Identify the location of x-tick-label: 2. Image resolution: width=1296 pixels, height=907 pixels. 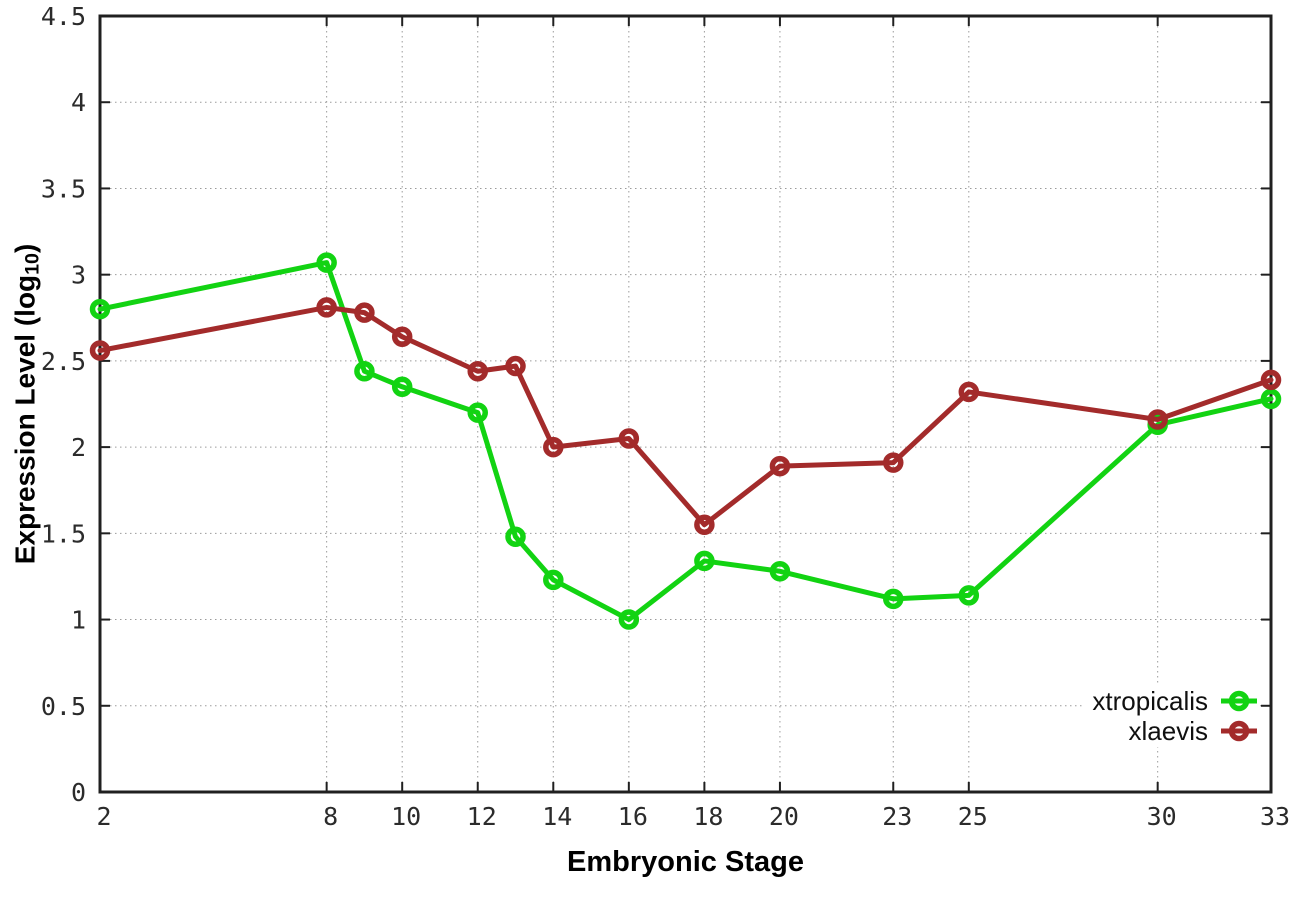
(103, 816).